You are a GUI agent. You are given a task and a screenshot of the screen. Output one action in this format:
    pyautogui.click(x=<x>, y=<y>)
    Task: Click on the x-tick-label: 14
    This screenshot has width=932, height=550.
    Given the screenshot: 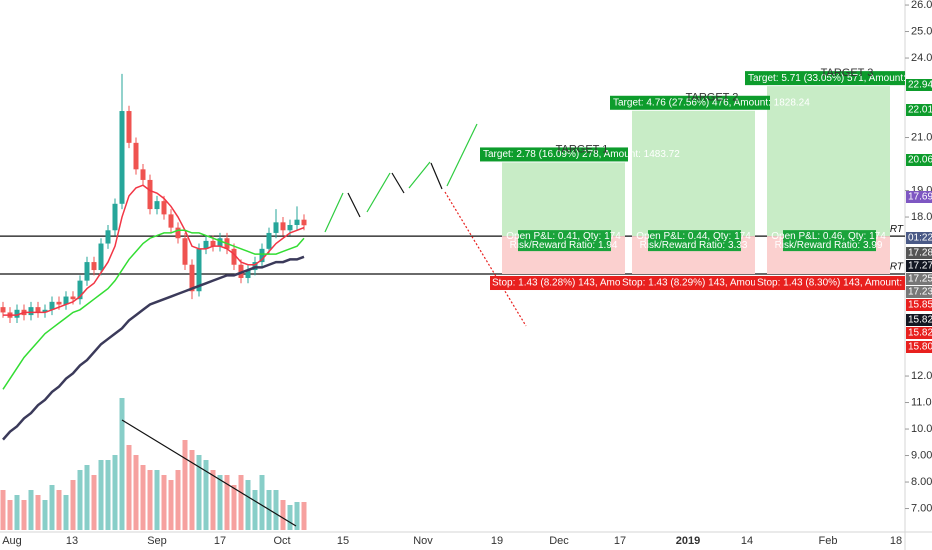 What is the action you would take?
    pyautogui.click(x=747, y=541)
    